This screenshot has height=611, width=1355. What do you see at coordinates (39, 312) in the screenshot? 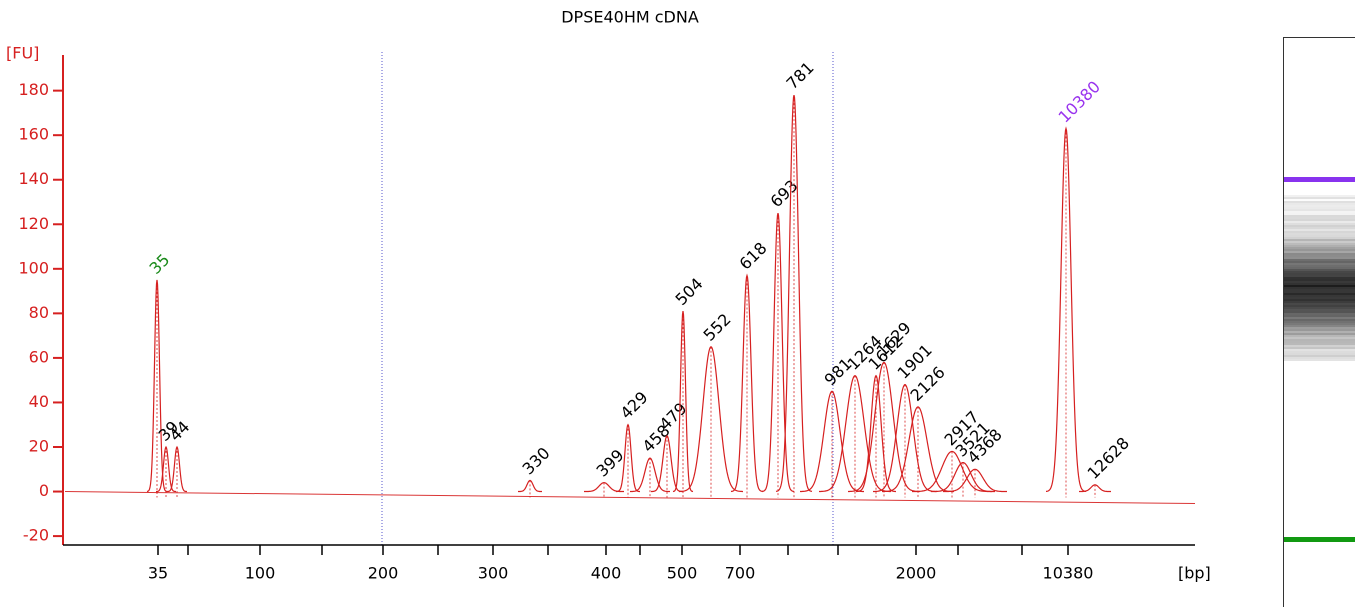
I see `y-tick-label: 80` at bounding box center [39, 312].